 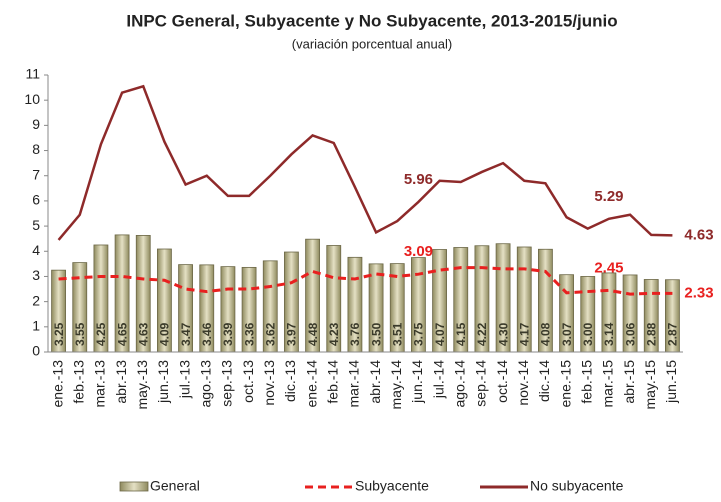 What do you see at coordinates (577, 486) in the screenshot?
I see `legend-label: No subyacente` at bounding box center [577, 486].